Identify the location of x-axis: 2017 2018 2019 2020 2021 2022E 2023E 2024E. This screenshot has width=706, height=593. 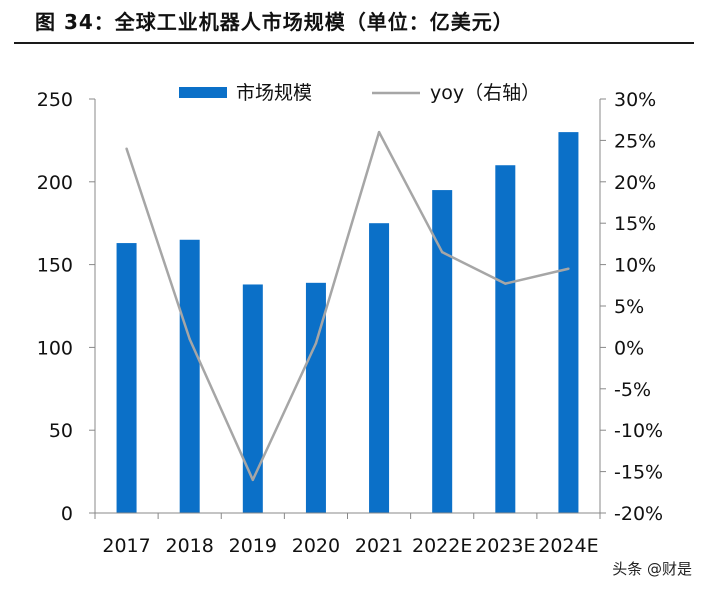
(347, 534).